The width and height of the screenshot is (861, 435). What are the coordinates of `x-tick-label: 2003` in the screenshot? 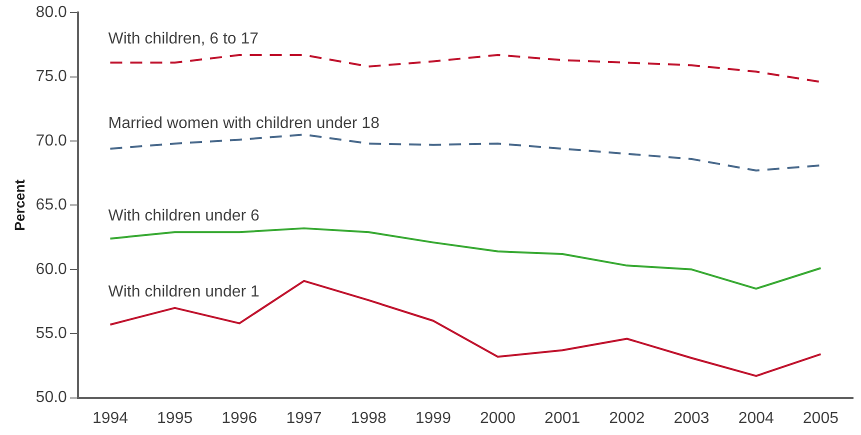 It's located at (692, 418).